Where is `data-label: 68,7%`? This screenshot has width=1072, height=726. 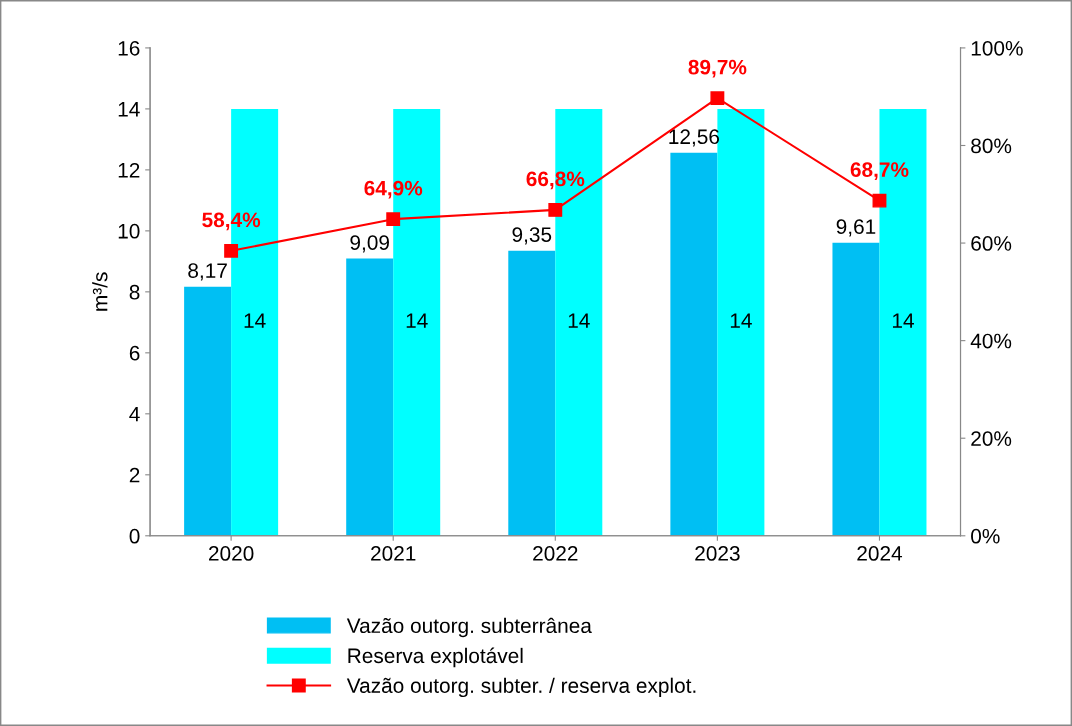 data-label: 68,7% is located at coordinates (879, 171).